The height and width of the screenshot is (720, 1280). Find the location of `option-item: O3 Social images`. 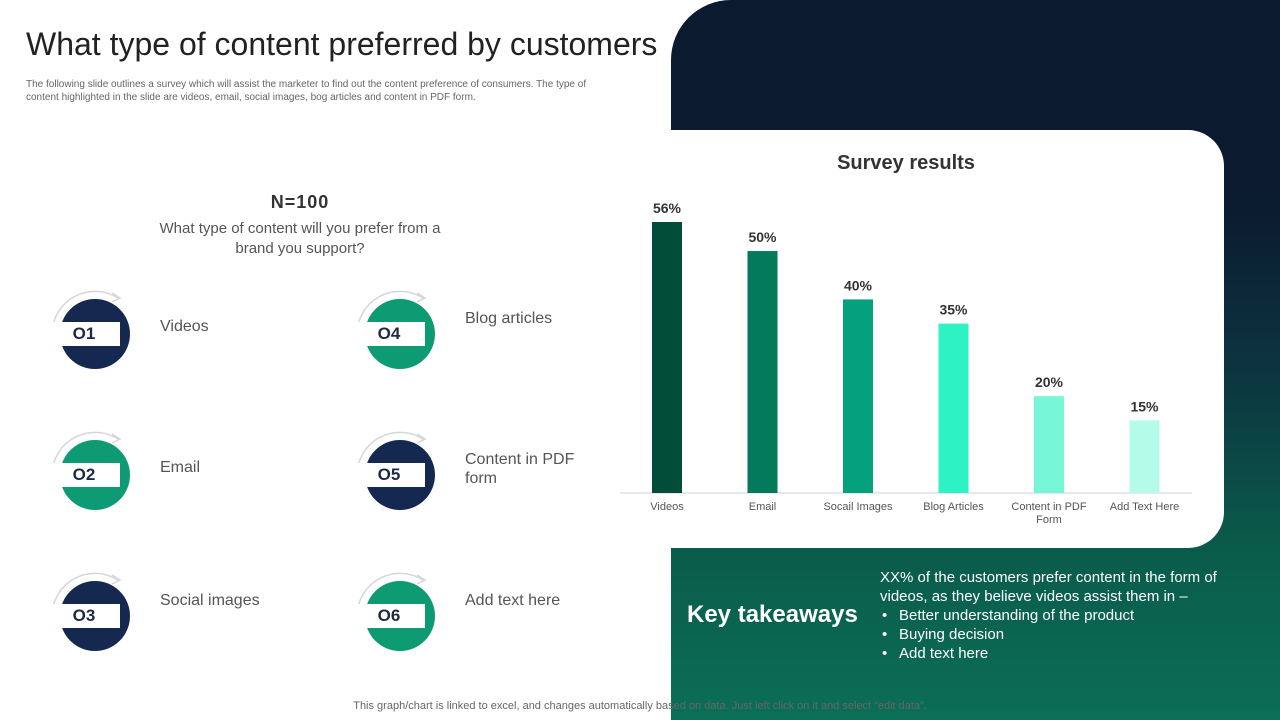

option-item: O3 Social images is located at coordinates (178, 614).